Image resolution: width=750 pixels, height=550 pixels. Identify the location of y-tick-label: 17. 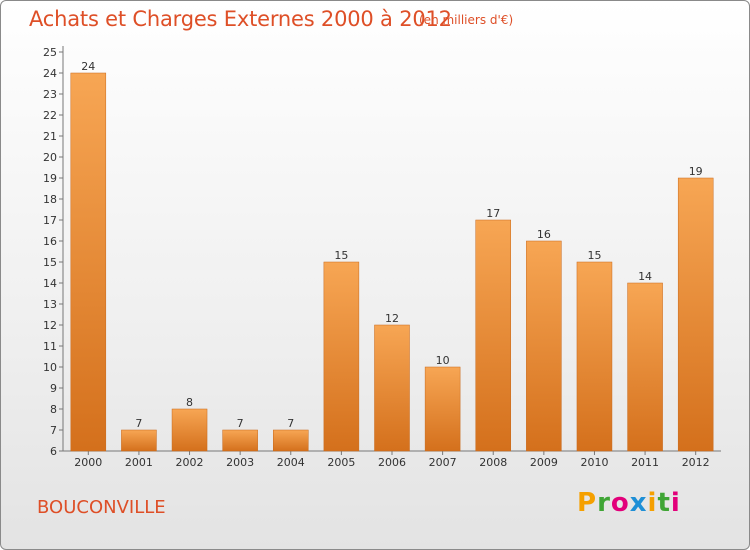
(50, 220).